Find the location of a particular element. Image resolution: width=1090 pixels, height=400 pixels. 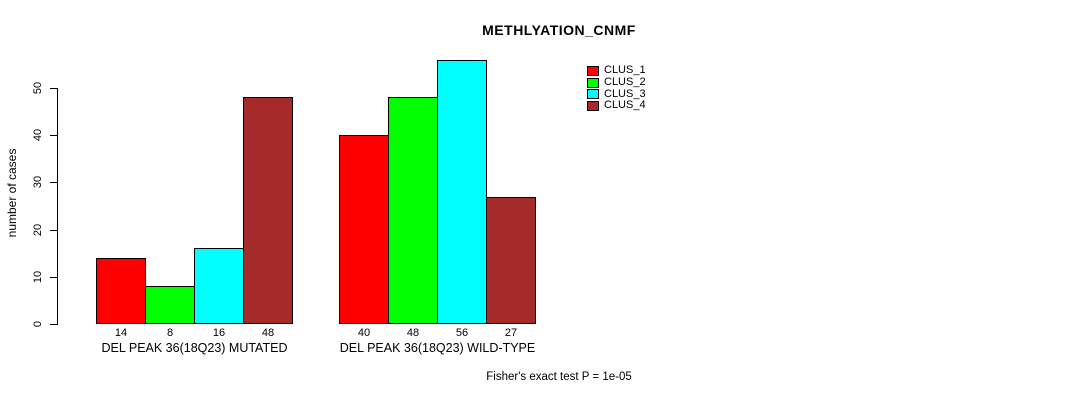

bar-value-label: 56 is located at coordinates (462, 333).